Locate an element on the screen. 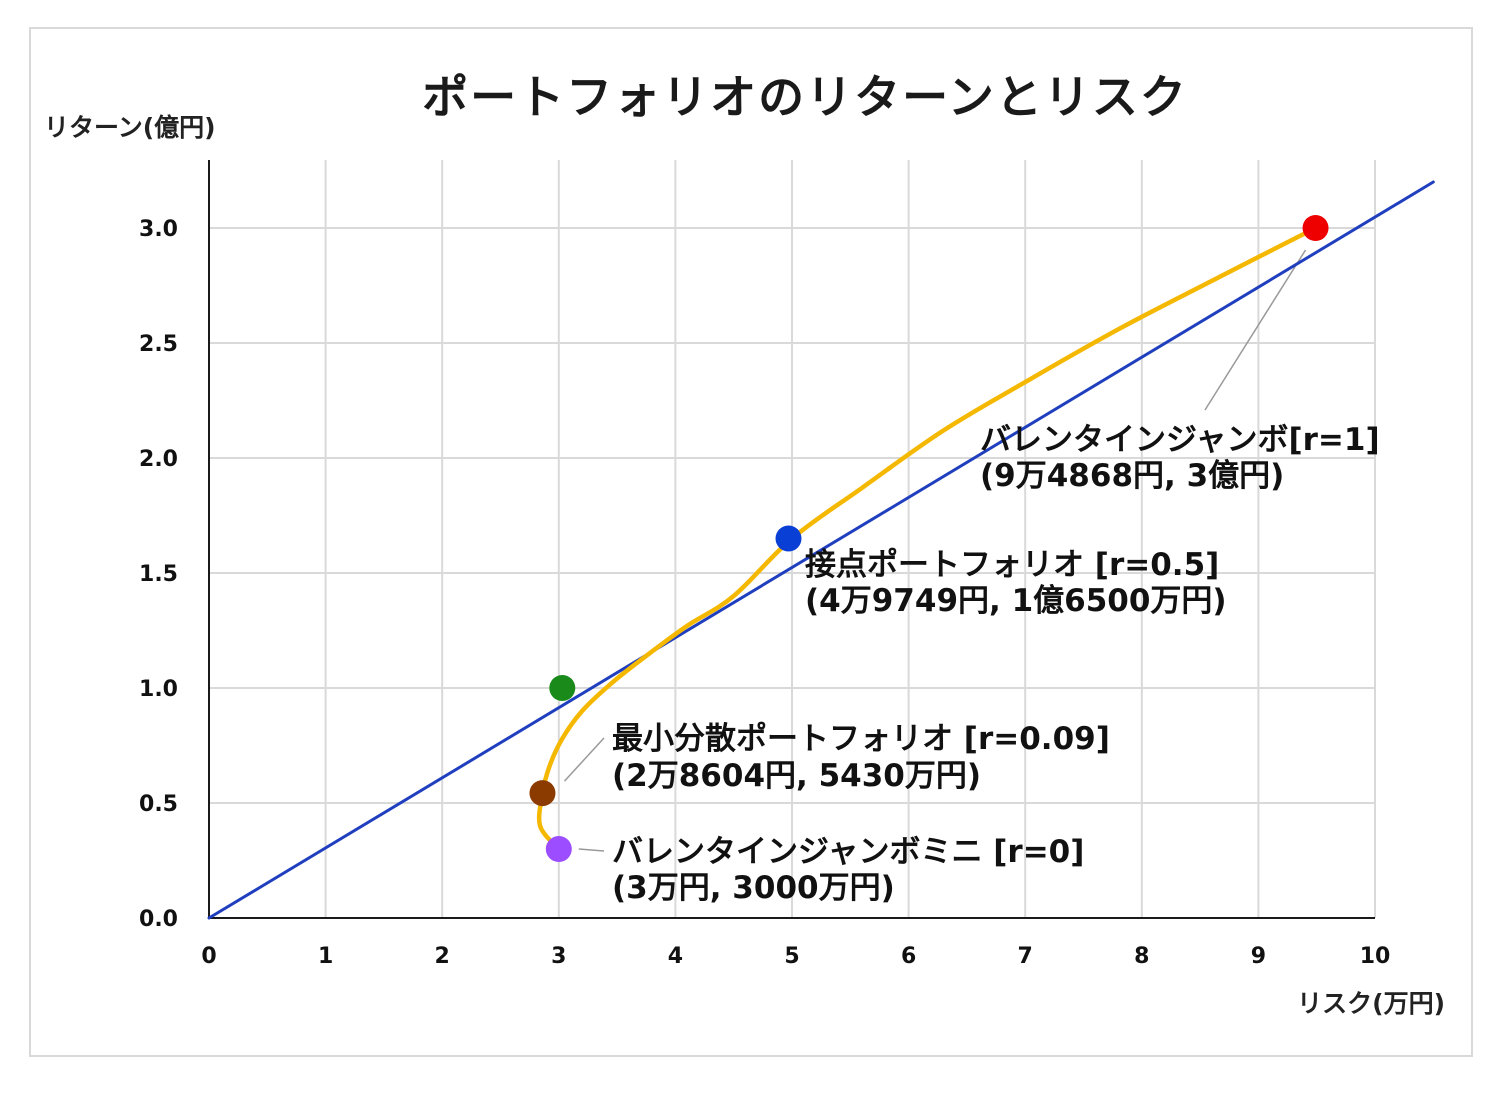 This screenshot has height=1094, width=1508. annotation-valentine-jumbo-mini: バレンタインジャンボミニ [r=0] (3万円, 3000万円) is located at coordinates (848, 870).